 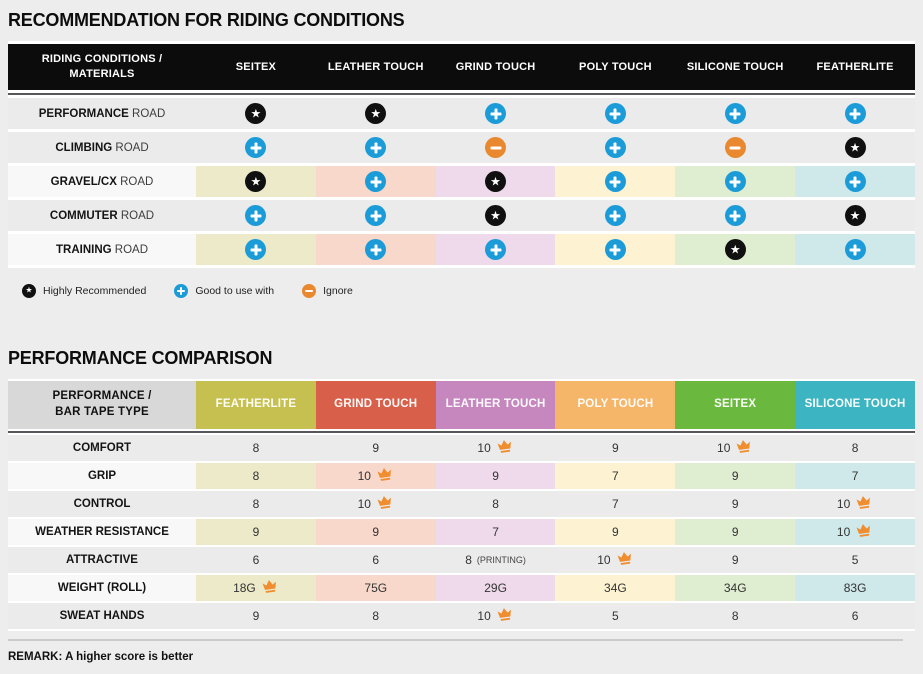 What do you see at coordinates (83, 113) in the screenshot?
I see `row-label-bold: PERFORMANCE` at bounding box center [83, 113].